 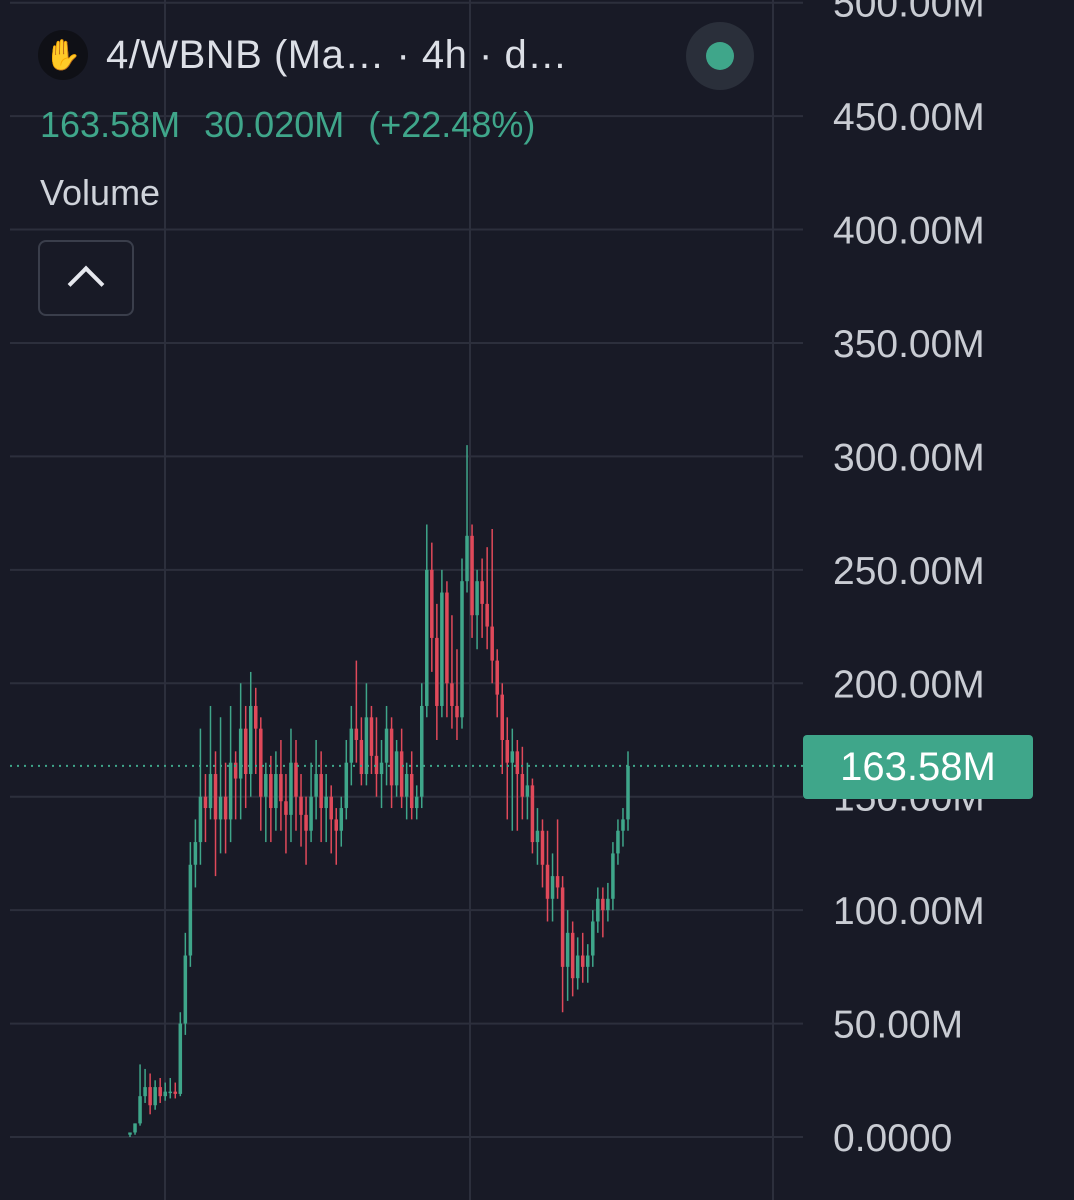 What do you see at coordinates (63, 55) in the screenshot?
I see `hand-logo-icon: ✋` at bounding box center [63, 55].